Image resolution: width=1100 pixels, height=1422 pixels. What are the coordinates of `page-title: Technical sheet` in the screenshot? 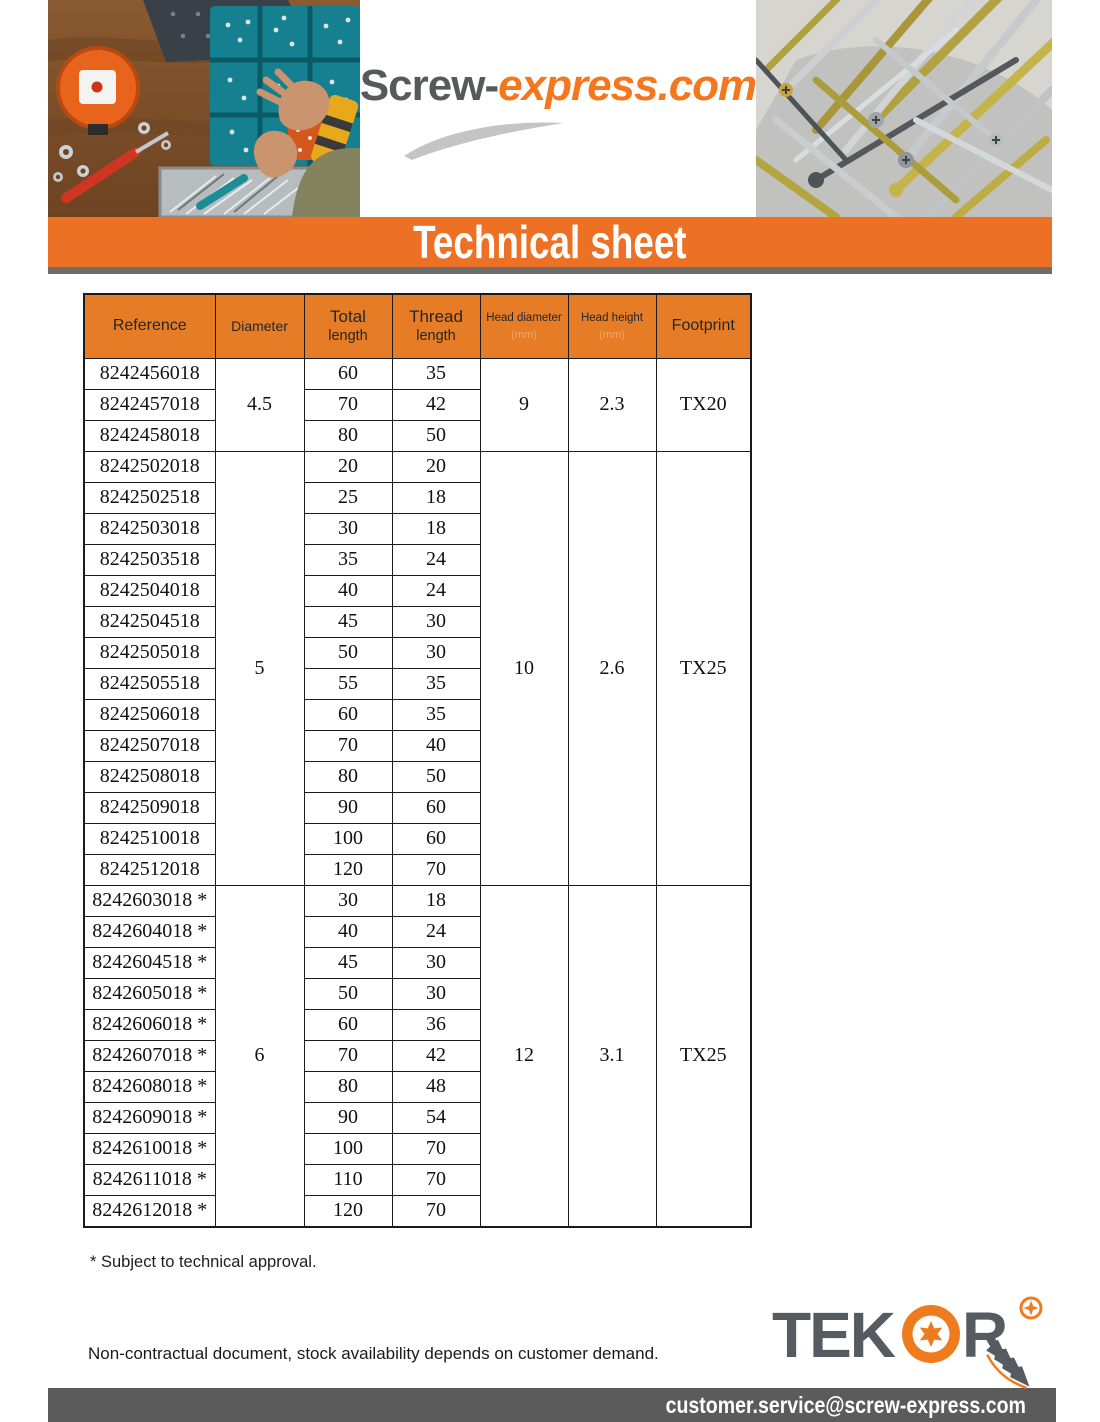 It's located at (550, 242).